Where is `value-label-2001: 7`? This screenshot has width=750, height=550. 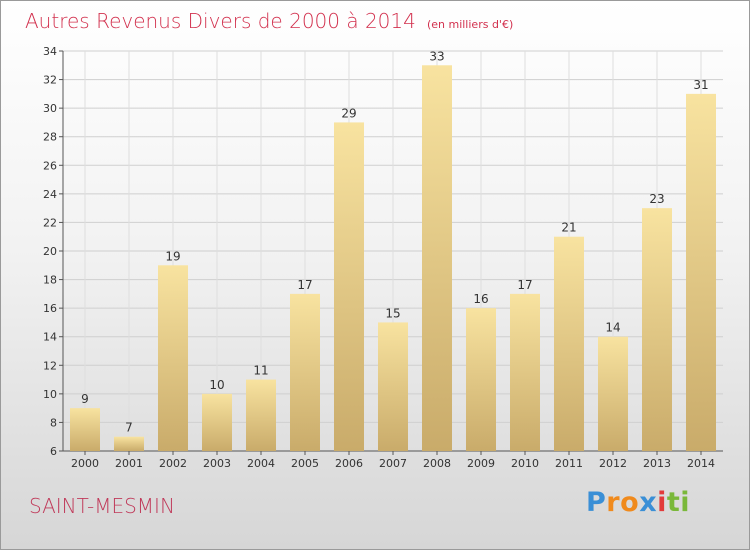 value-label-2001: 7 is located at coordinates (129, 428).